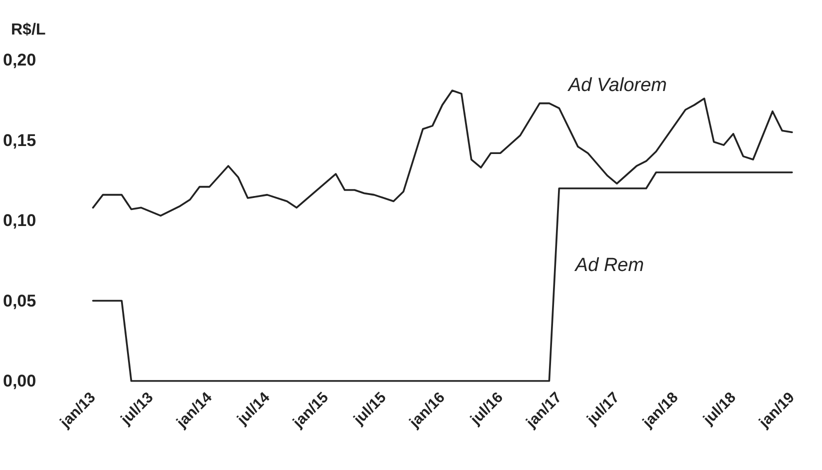 The width and height of the screenshot is (822, 470). I want to click on y-tick-label: 0,15, so click(19, 140).